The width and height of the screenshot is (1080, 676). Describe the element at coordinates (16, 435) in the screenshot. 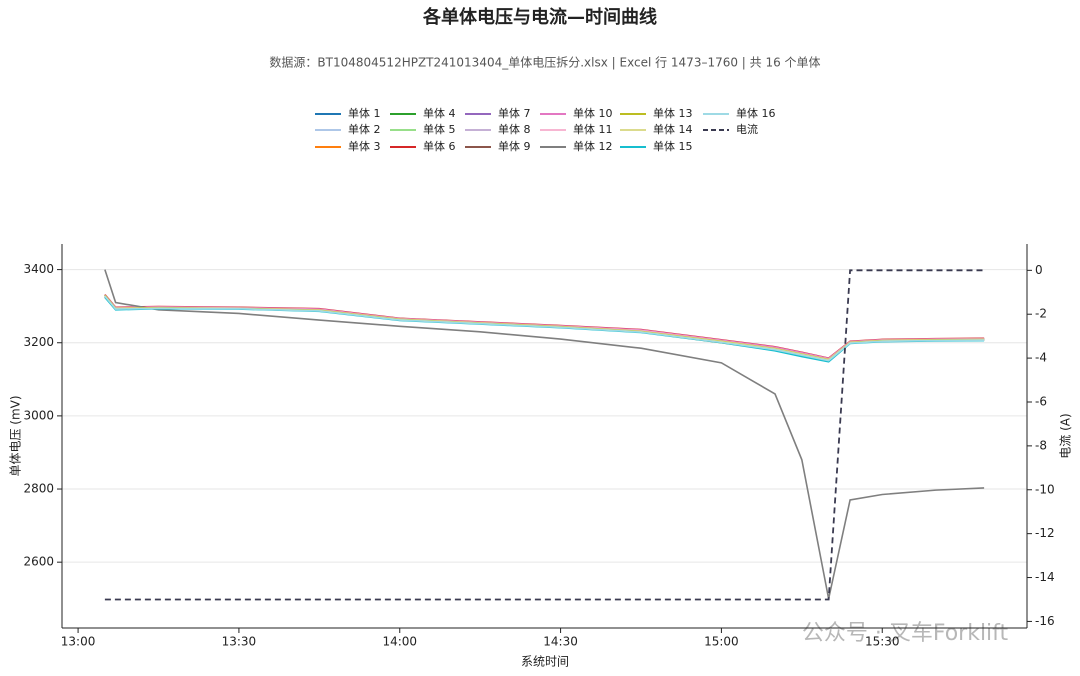

I see `y-axis-label: 单体电压 (mV)` at that location.